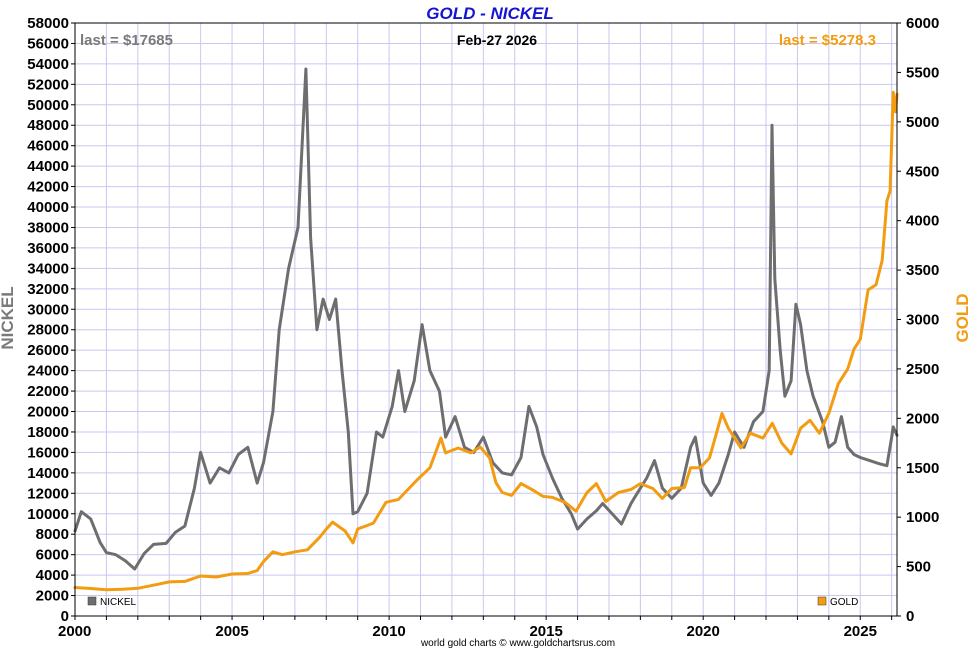 The image size is (980, 650). I want to click on left-tick-label: 46000, so click(48, 146).